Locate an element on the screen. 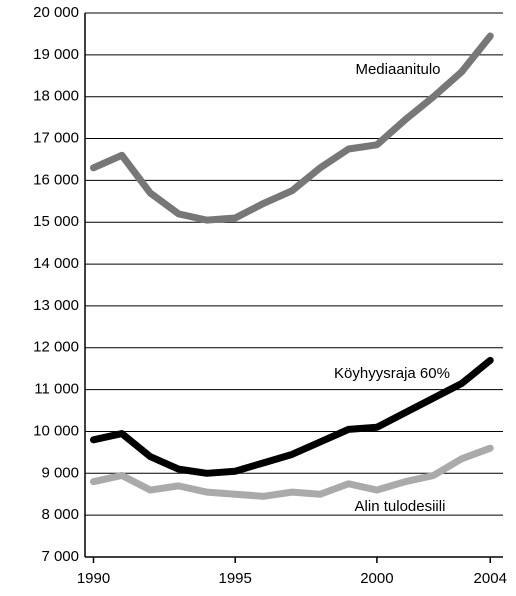 The width and height of the screenshot is (516, 596). x-tick-label: 1995 is located at coordinates (235, 578).